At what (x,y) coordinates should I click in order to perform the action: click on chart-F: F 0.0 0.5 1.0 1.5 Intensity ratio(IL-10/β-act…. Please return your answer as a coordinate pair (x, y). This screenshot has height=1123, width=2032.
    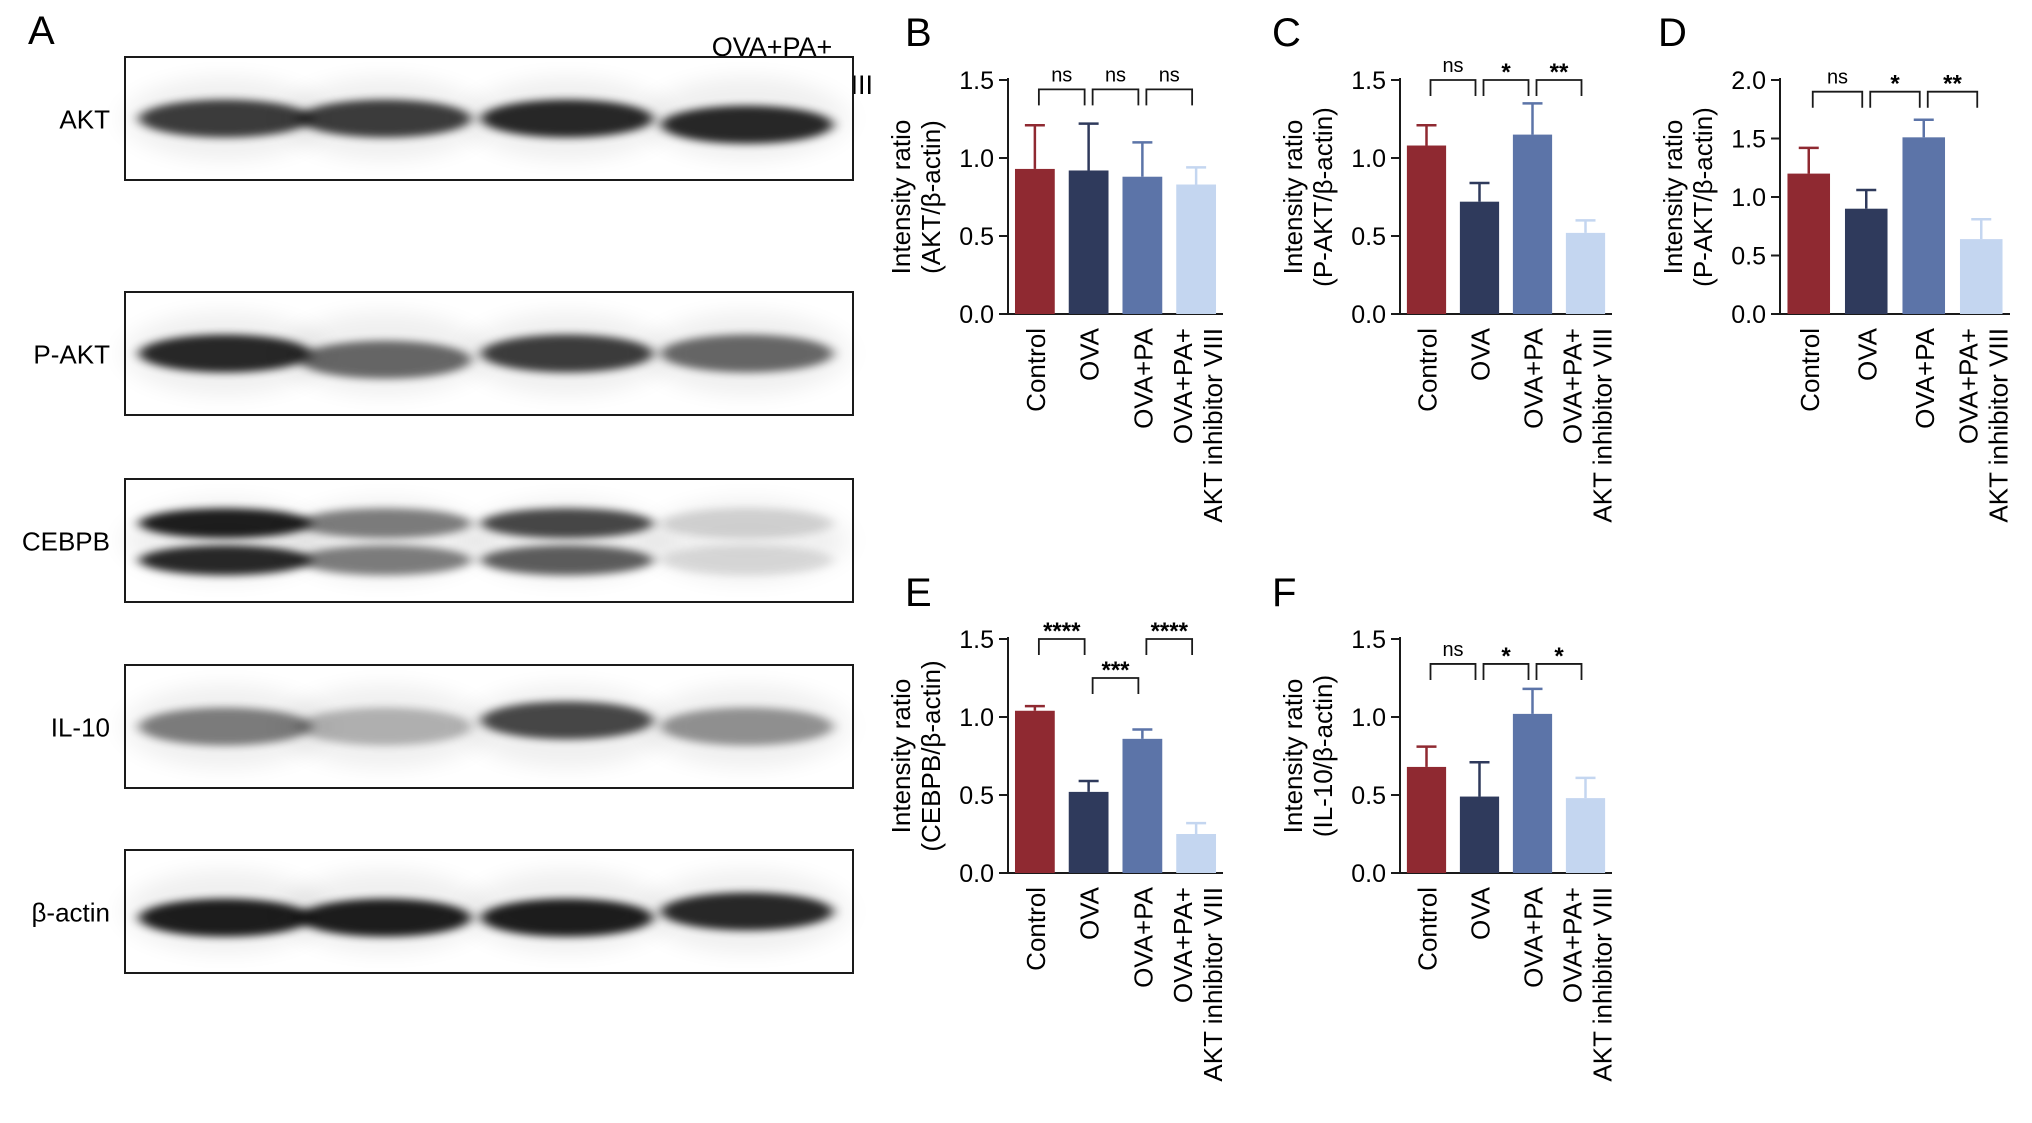
    Looking at the image, I should click on (1445, 826).